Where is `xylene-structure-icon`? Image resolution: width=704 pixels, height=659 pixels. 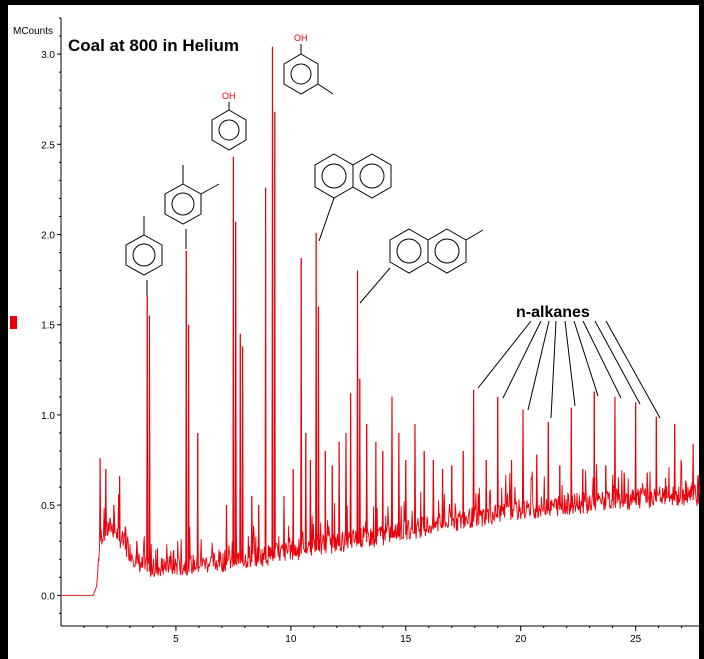
xylene-structure-icon is located at coordinates (192, 207).